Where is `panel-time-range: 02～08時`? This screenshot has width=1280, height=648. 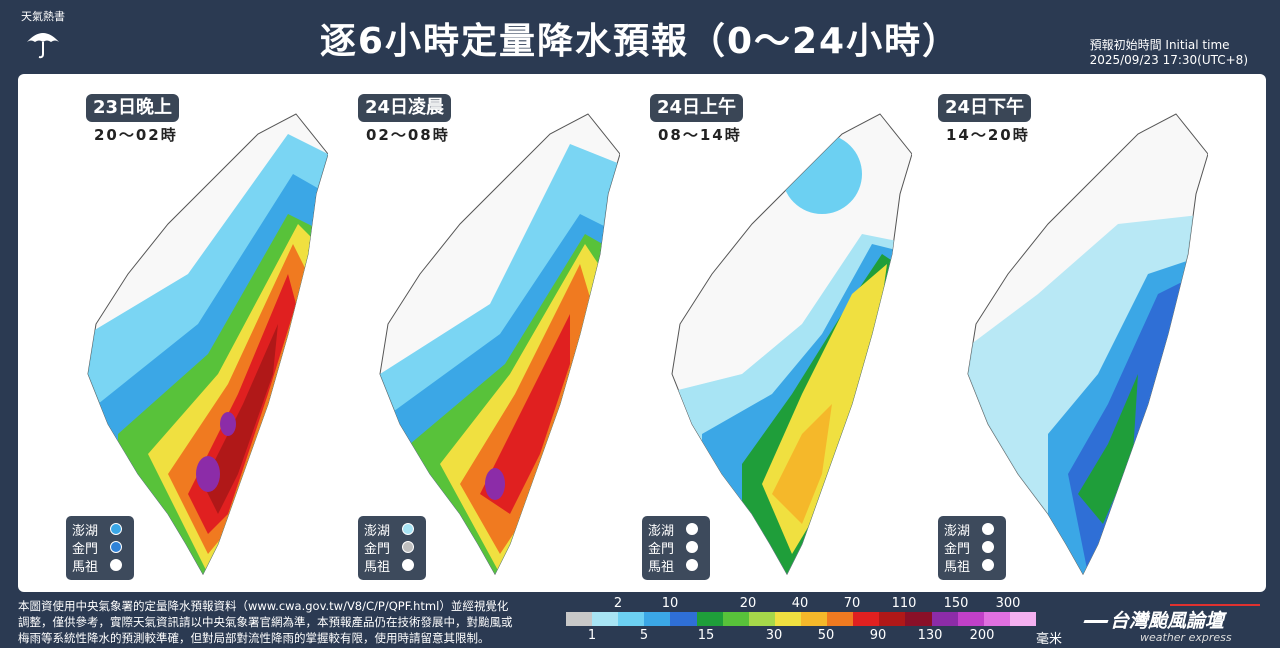 panel-time-range: 02～08時 is located at coordinates (408, 135).